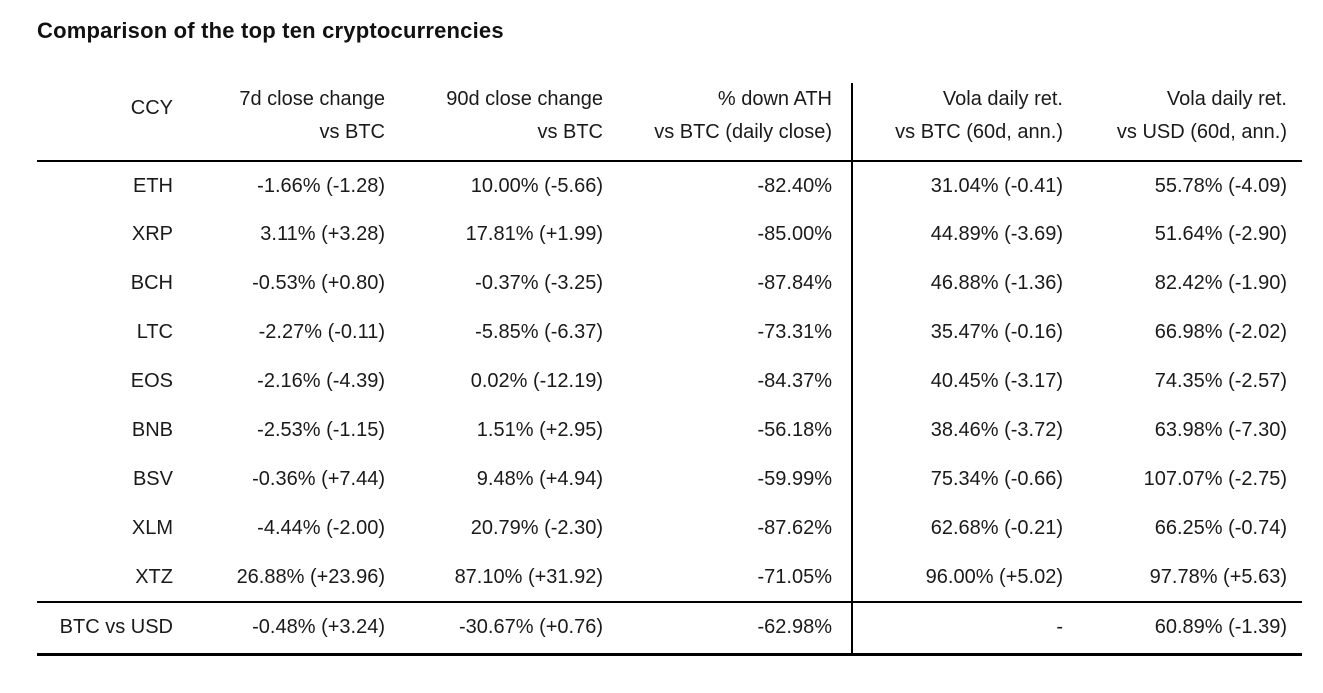  What do you see at coordinates (795, 332) in the screenshot?
I see `cell-down-ath: -73.31%` at bounding box center [795, 332].